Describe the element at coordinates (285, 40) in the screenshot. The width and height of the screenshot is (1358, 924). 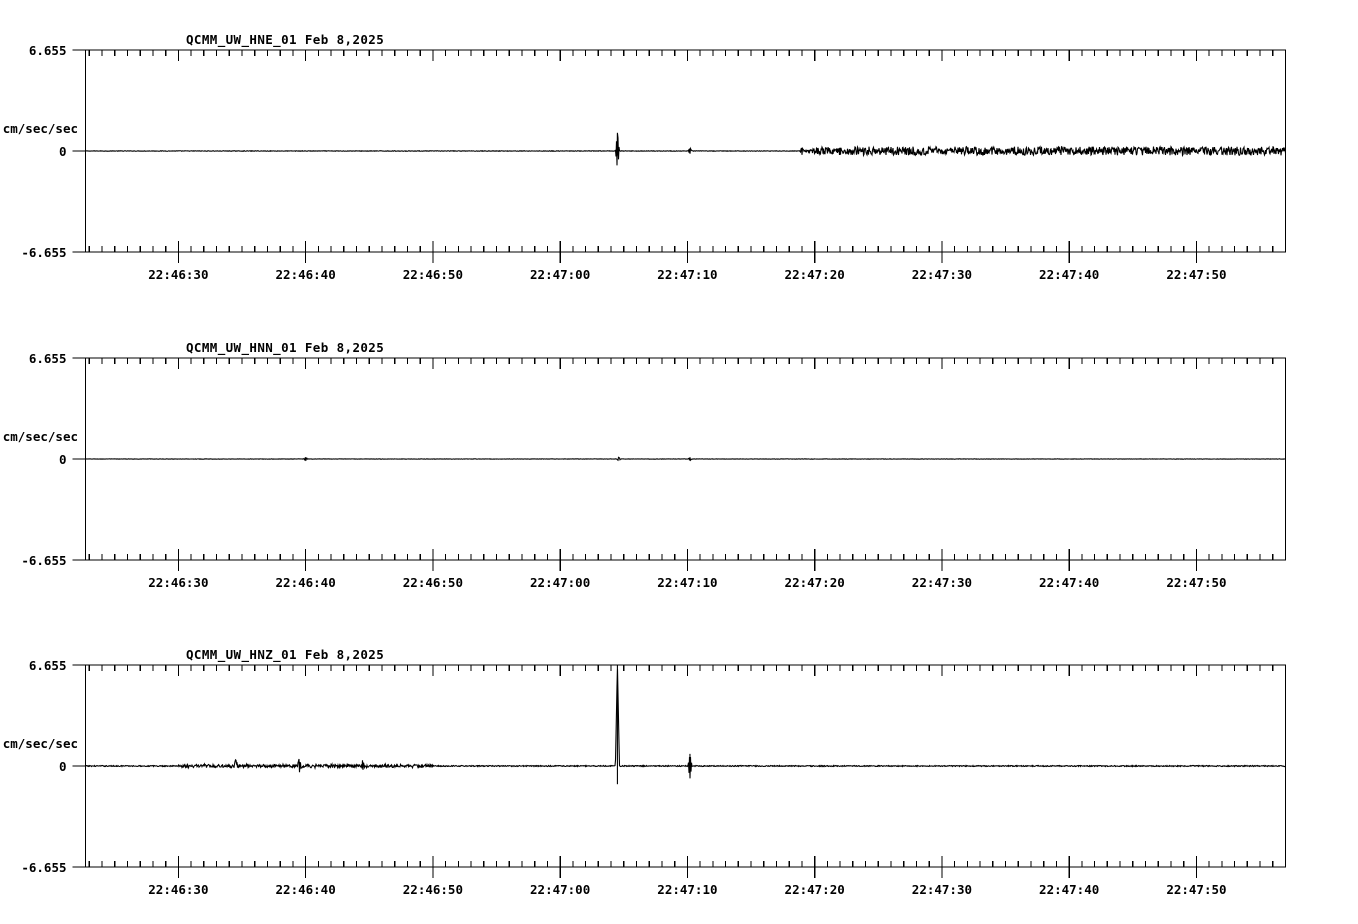
I see `panel-title: QCMM_UW_HNE_01 Feb 8,2025` at that location.